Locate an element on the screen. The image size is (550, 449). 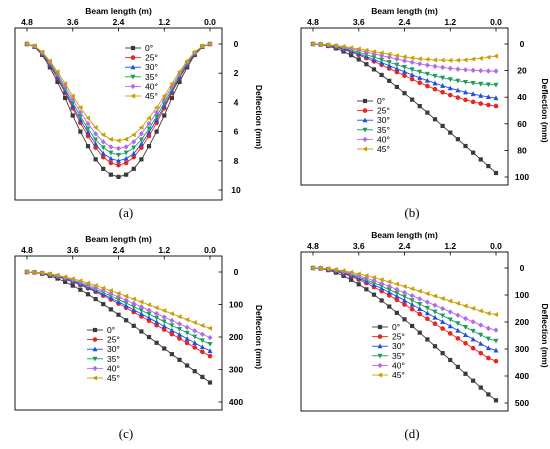
y-tick-label: 0 is located at coordinates (522, 44).